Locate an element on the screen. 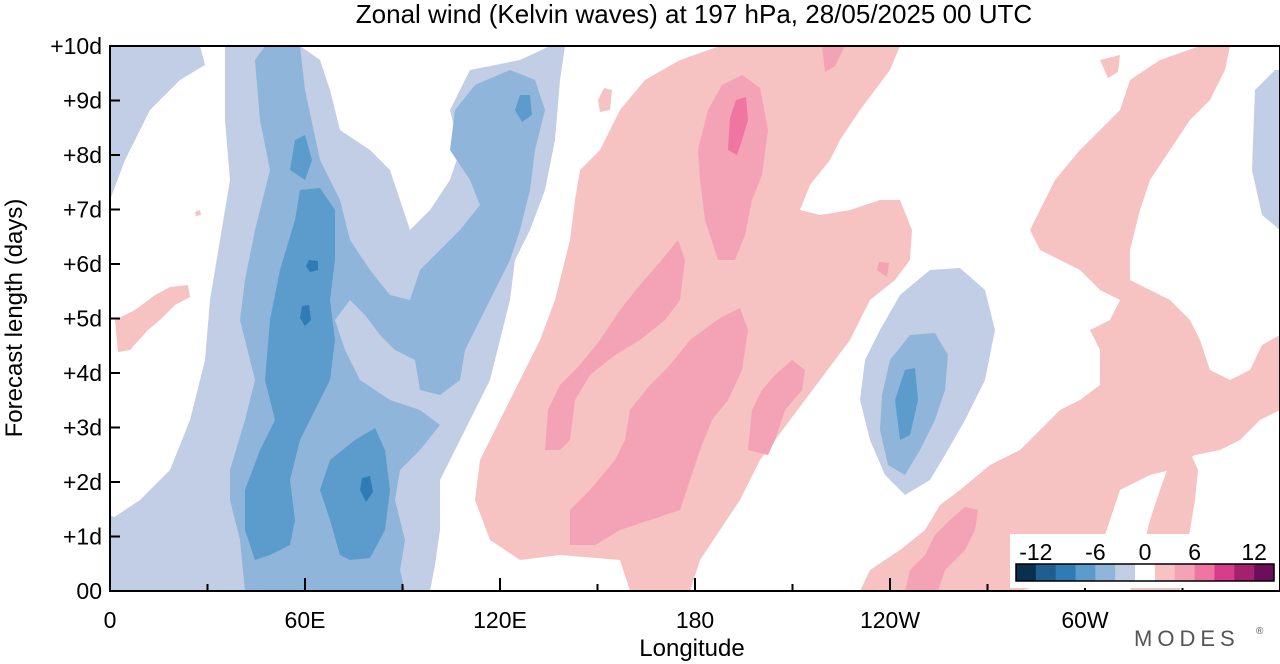  contour-lb-west-edge is located at coordinates (157, 123).